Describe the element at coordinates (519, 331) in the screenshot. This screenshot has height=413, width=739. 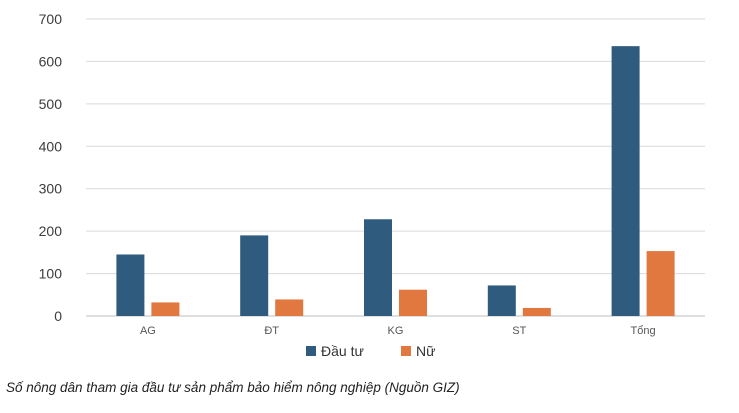
I see `x-tick-label: ST` at that location.